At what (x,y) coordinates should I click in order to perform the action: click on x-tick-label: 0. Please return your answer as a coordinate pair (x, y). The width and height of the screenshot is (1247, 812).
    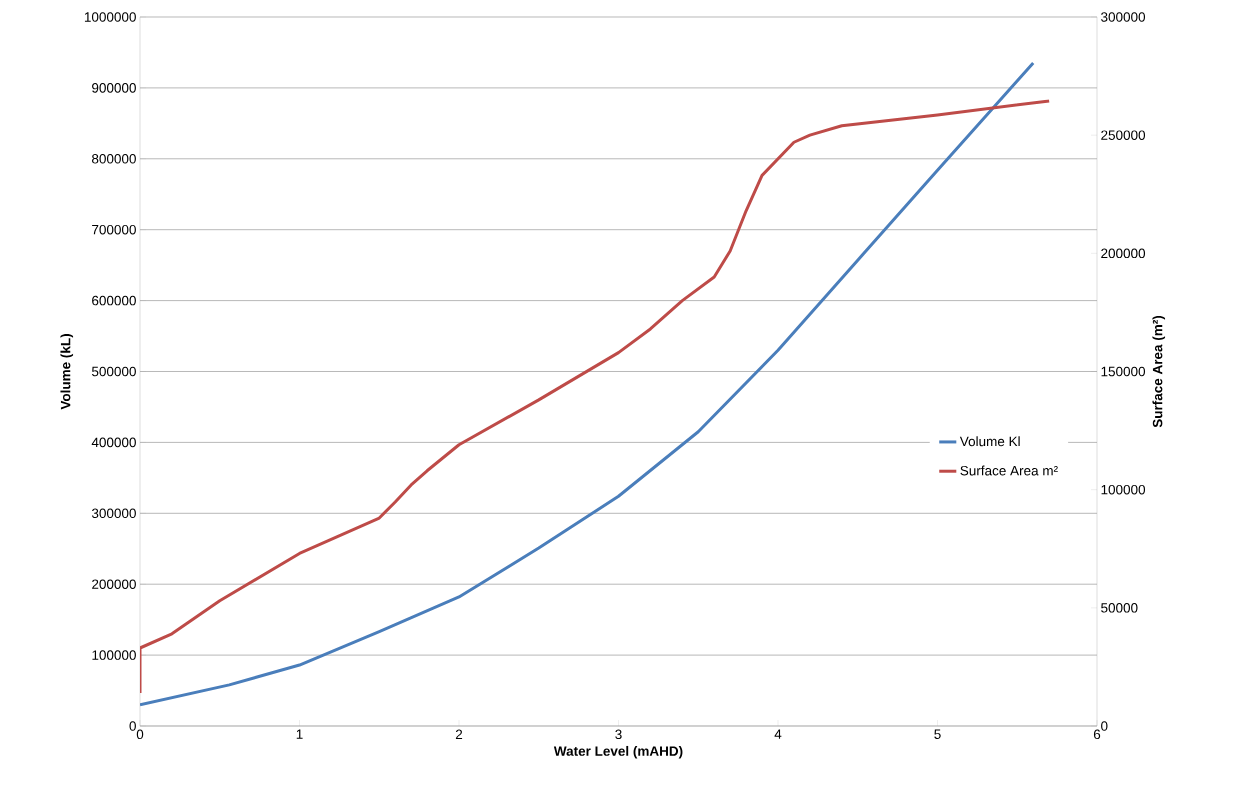
    Looking at the image, I should click on (140, 734).